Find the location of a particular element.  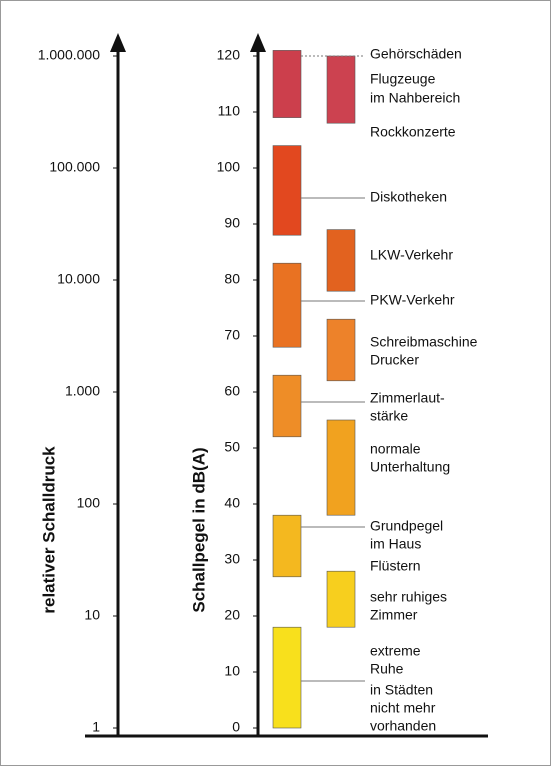

annotation: Flüstern is located at coordinates (395, 566).